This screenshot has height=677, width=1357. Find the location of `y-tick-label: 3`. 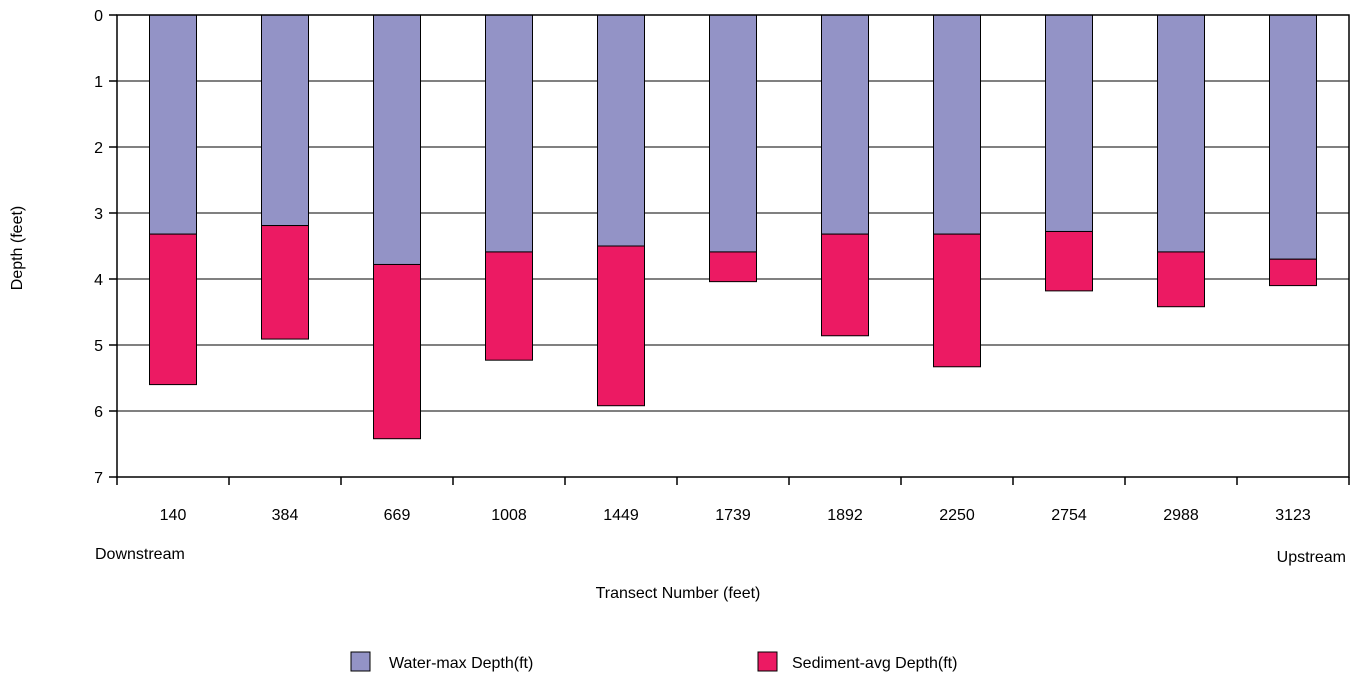

y-tick-label: 3 is located at coordinates (98, 214).